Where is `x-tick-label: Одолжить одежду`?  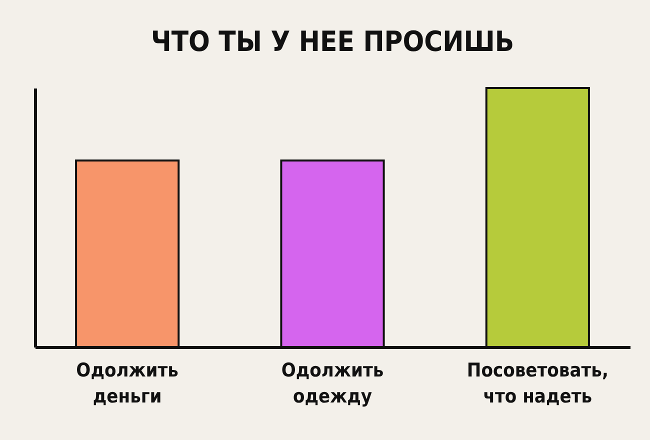 x-tick-label: Одолжить одежду is located at coordinates (332, 384).